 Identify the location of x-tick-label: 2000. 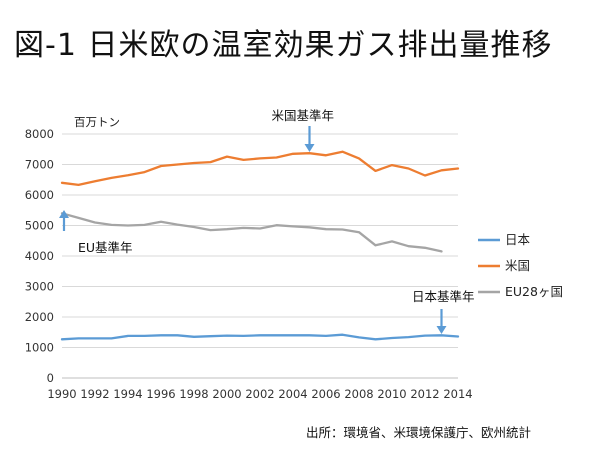
(226, 394).